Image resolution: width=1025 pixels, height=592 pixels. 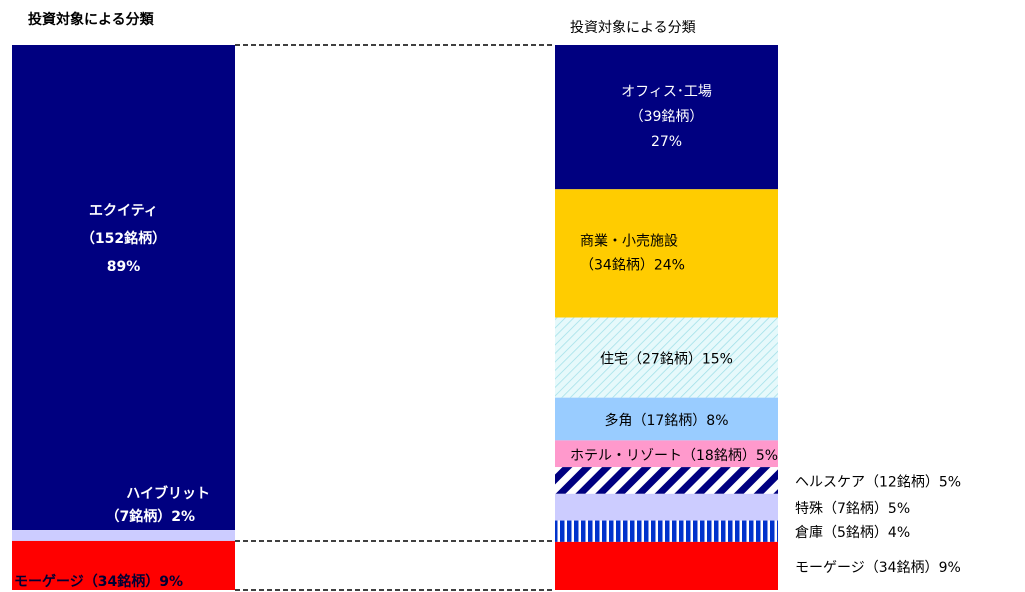 What do you see at coordinates (809, 509) in the screenshot?
I see `label-part: 特殊` at bounding box center [809, 509].